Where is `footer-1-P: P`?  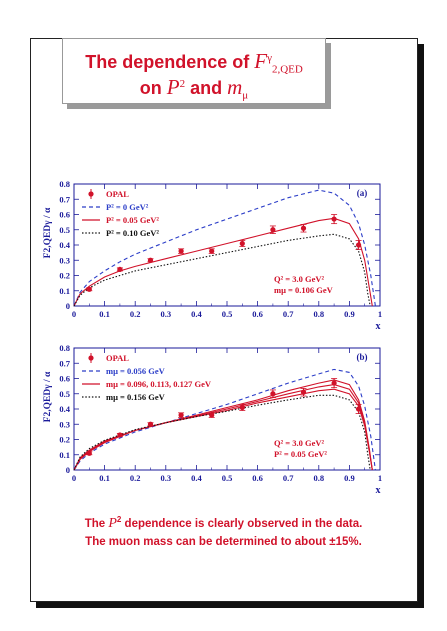
footer-1-P: P is located at coordinates (112, 523).